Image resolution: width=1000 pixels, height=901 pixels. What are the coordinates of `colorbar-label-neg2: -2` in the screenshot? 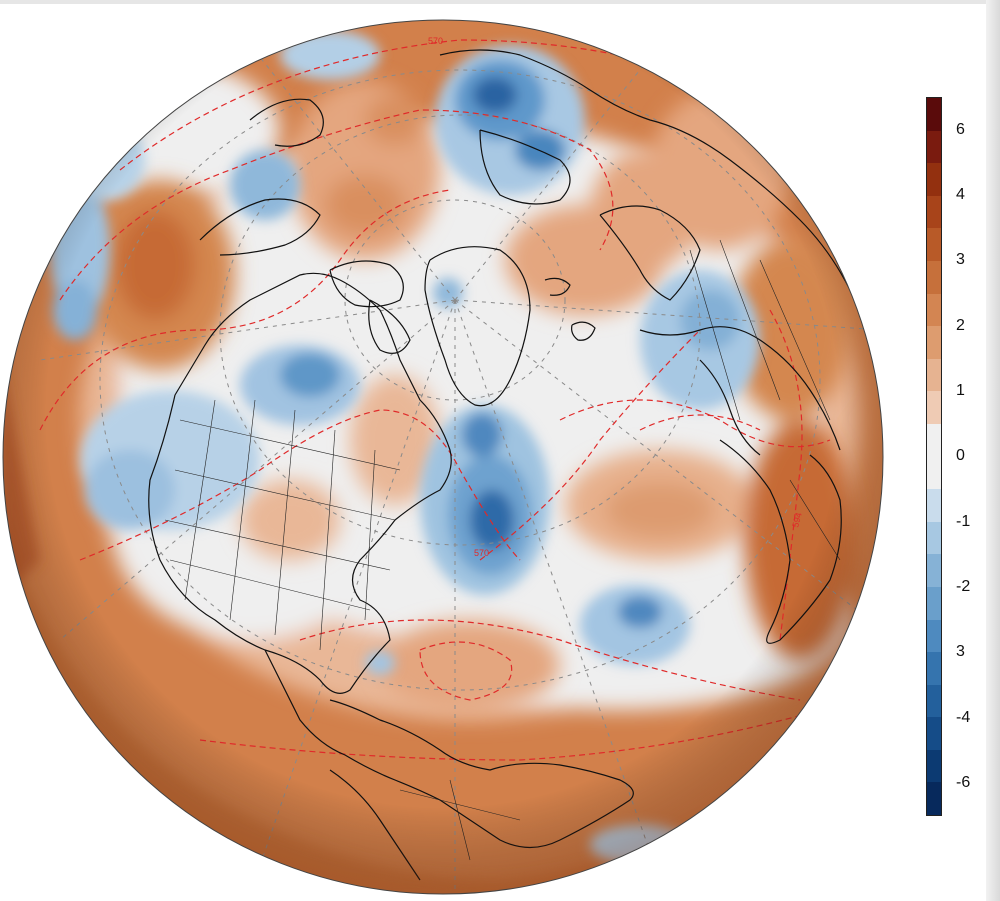 It's located at (963, 586).